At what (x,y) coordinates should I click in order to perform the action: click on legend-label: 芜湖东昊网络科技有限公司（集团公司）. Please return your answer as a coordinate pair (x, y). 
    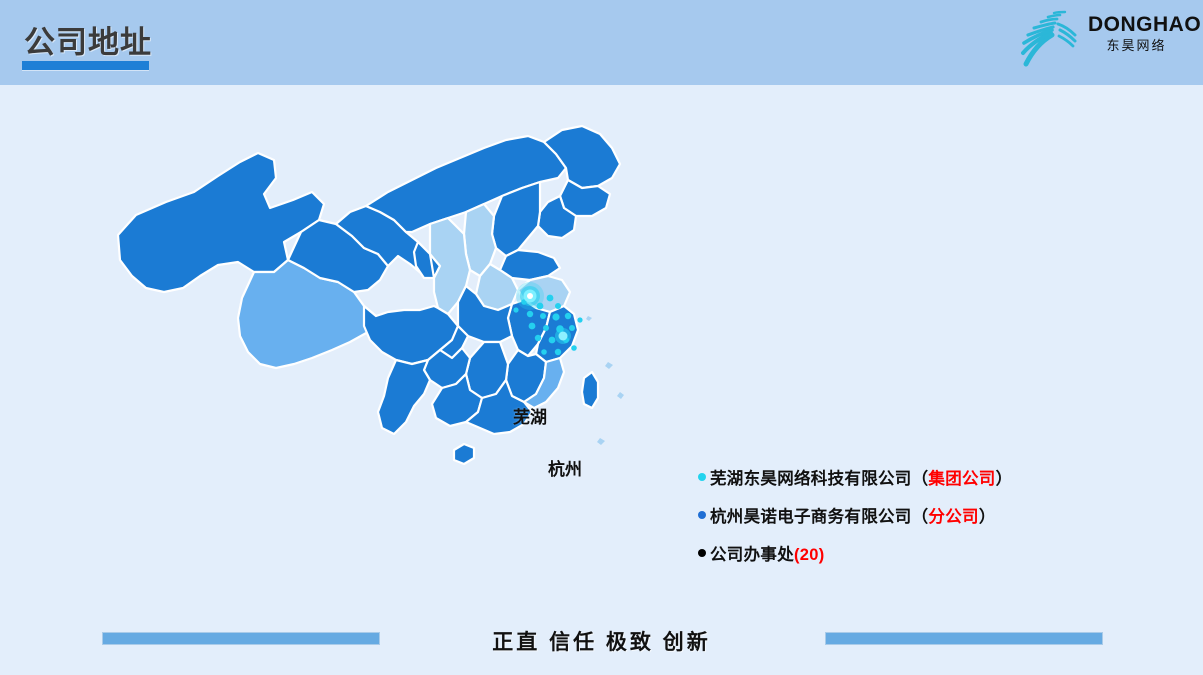
    Looking at the image, I should click on (861, 479).